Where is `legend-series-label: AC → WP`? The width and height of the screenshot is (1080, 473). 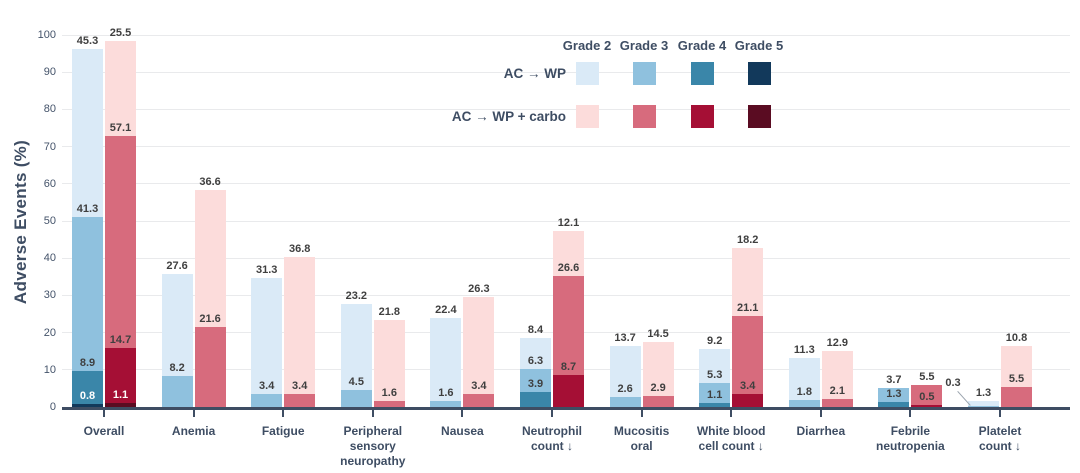 legend-series-label: AC → WP is located at coordinates (534, 73).